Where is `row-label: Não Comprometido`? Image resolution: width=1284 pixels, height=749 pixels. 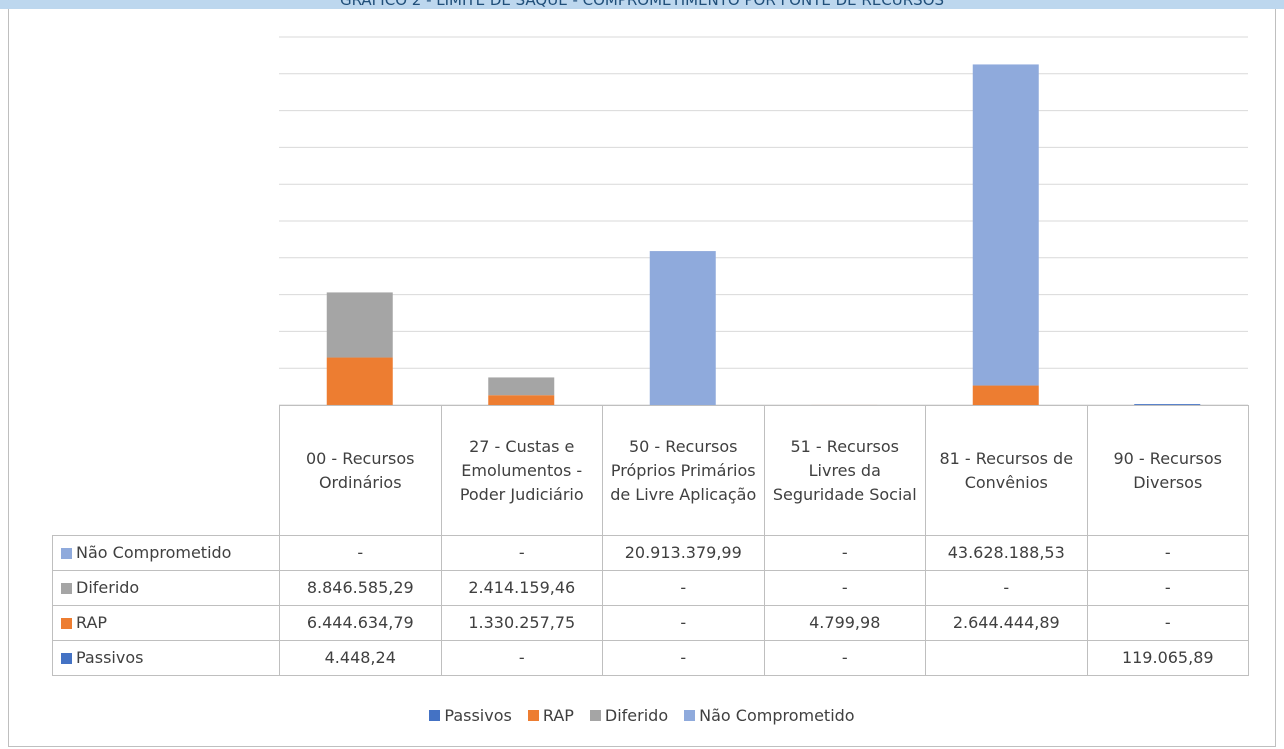 row-label: Não Comprometido is located at coordinates (166, 553).